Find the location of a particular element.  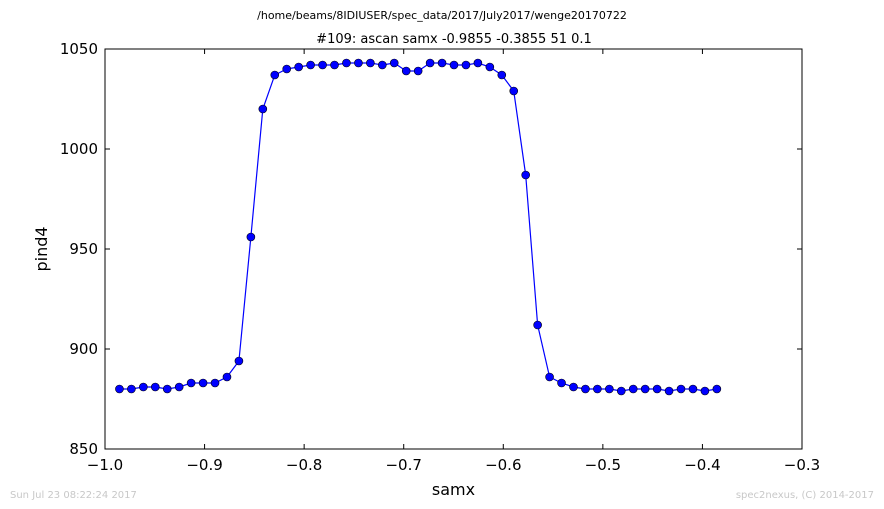

y-tick-label: 900 is located at coordinates (83, 349).